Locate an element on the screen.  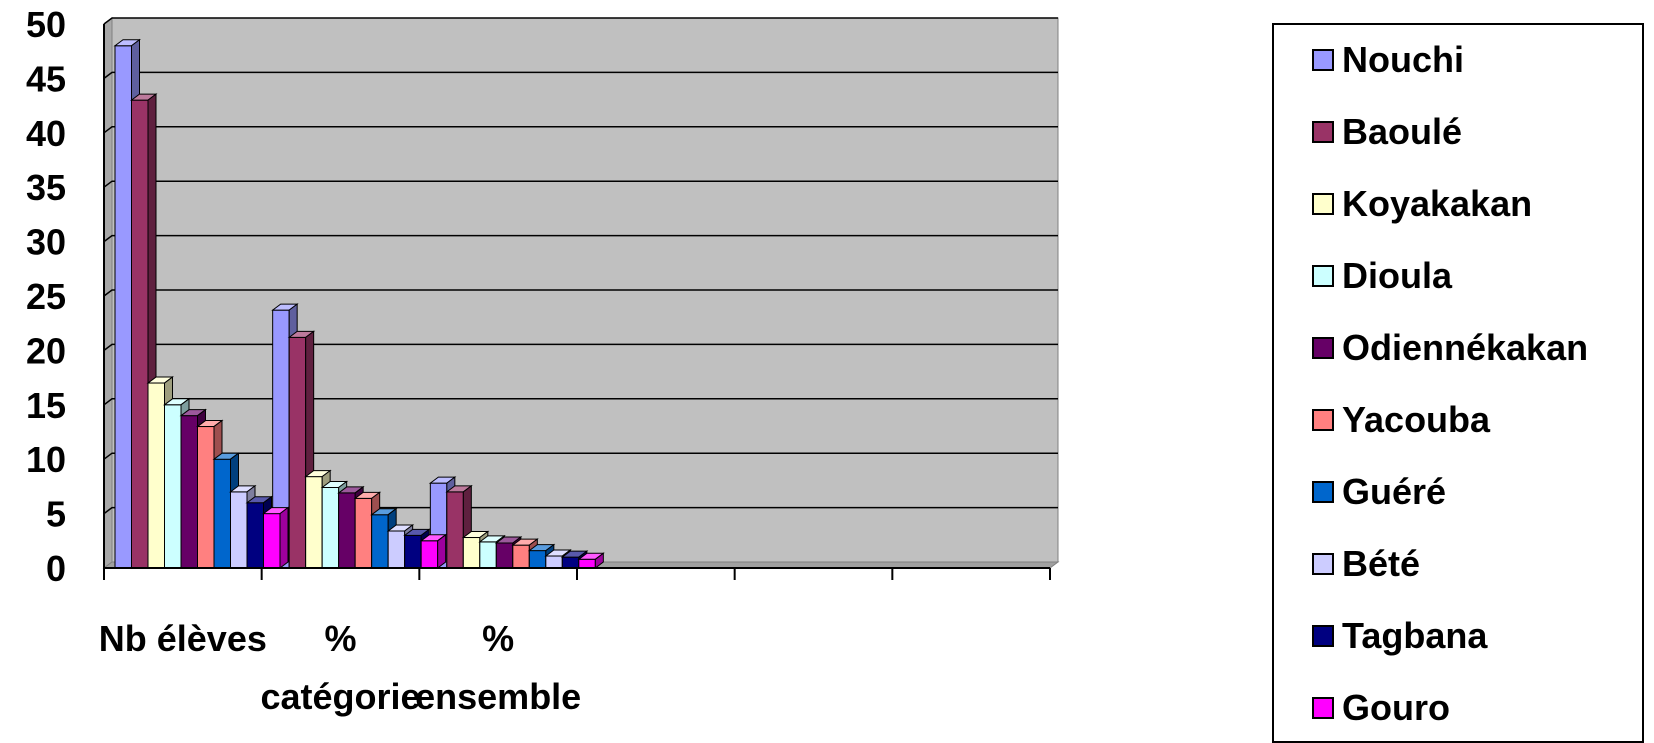
legend-item: Odiennékakan is located at coordinates (1450, 347).